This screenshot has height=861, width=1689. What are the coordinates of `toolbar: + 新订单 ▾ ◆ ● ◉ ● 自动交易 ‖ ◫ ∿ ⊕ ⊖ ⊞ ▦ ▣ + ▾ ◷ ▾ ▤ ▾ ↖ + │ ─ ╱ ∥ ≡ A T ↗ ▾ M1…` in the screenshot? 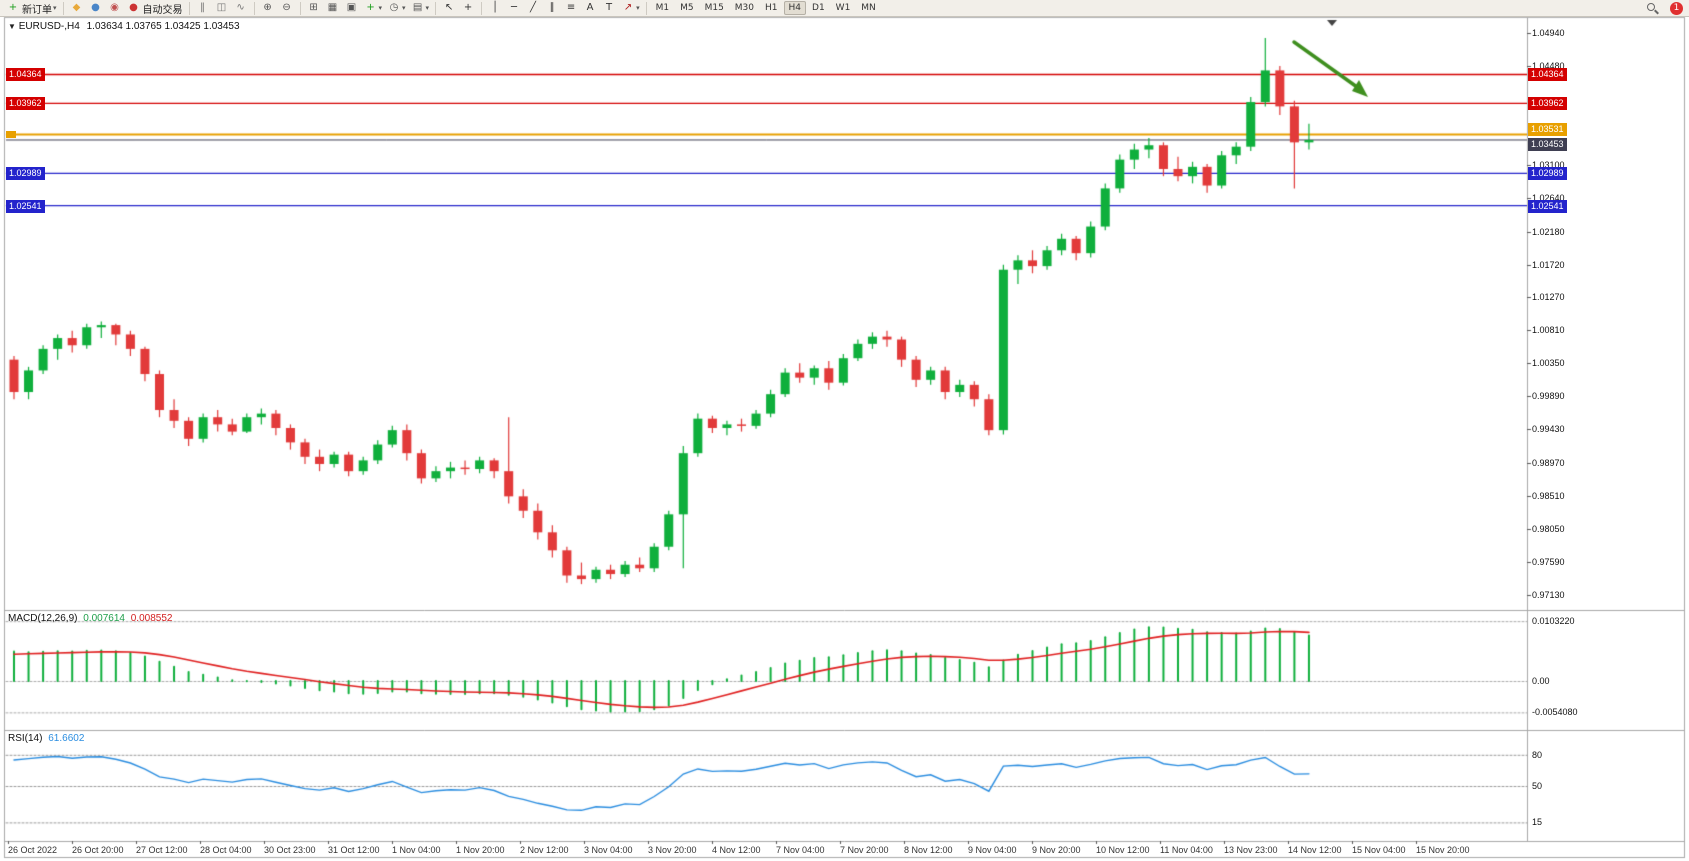 It's located at (844, 8).